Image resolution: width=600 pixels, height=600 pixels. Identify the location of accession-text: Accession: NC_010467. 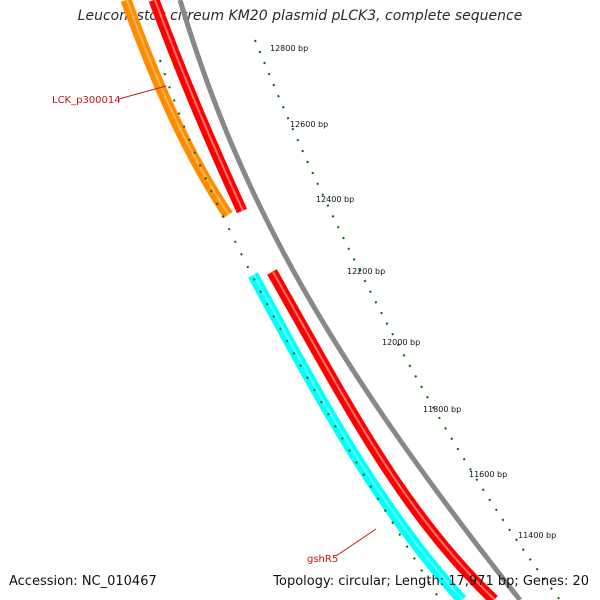
(83, 581).